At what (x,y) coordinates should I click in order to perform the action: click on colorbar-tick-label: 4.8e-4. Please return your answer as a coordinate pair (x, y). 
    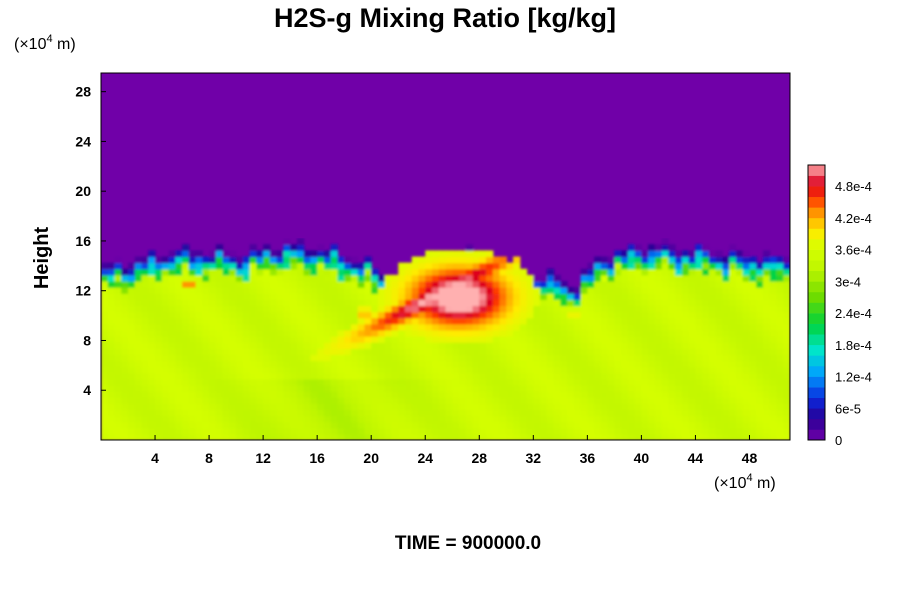
    Looking at the image, I should click on (853, 186).